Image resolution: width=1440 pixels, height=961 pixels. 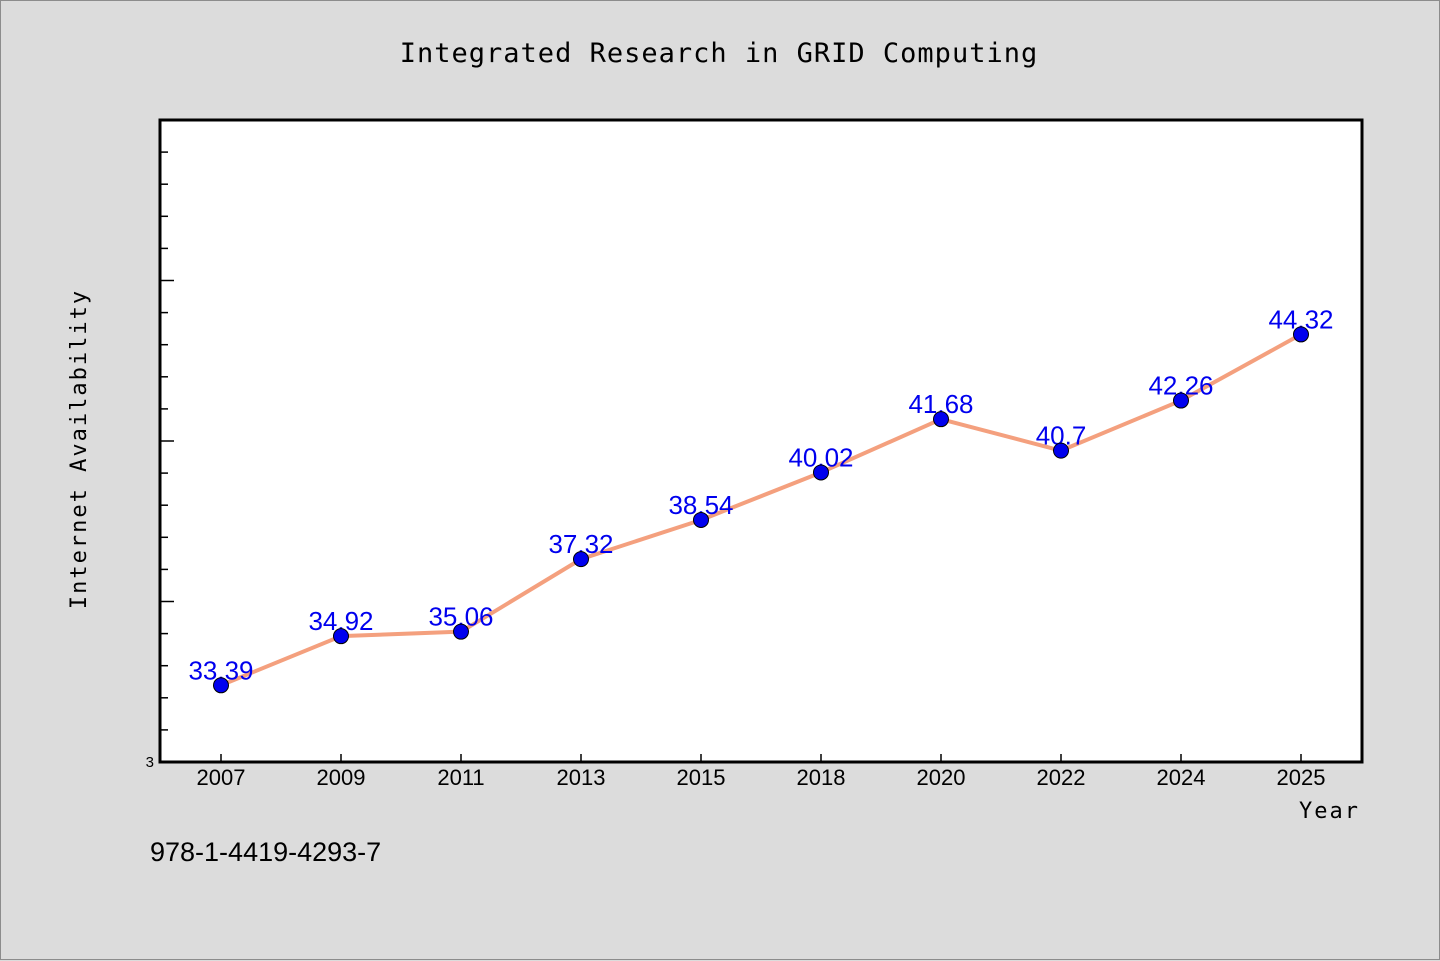 I want to click on x-tick-label: 2025, so click(x=1301, y=777).